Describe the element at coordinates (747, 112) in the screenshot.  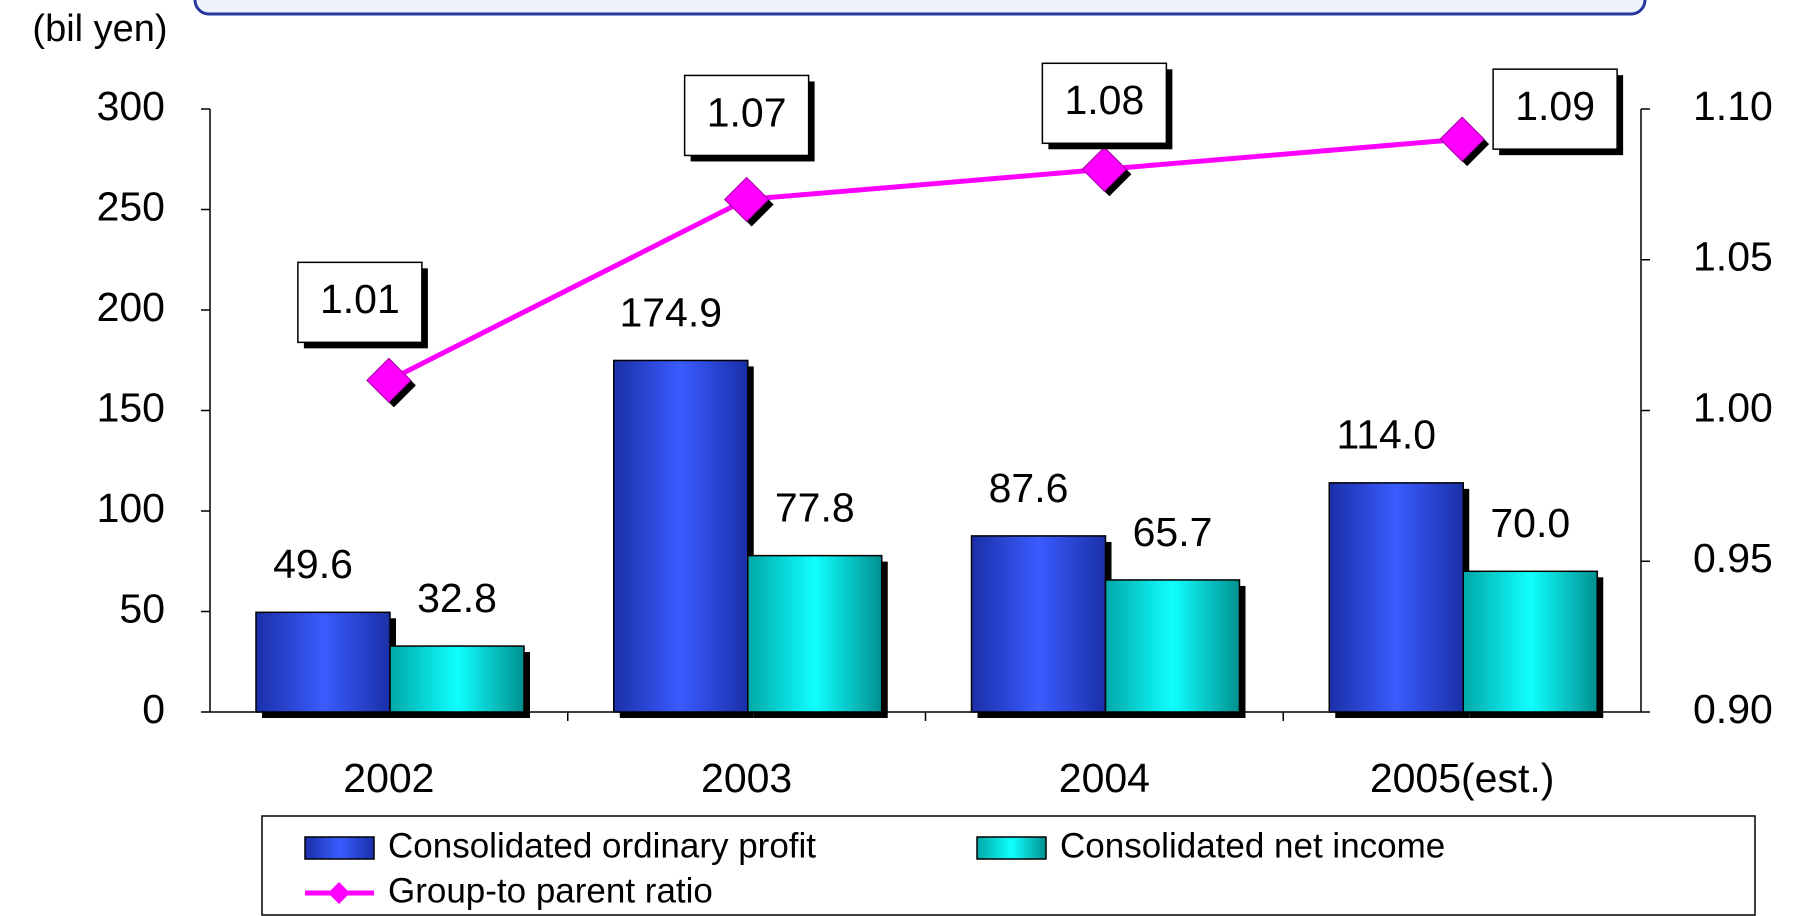
I see `line-value-label: 1.07` at that location.